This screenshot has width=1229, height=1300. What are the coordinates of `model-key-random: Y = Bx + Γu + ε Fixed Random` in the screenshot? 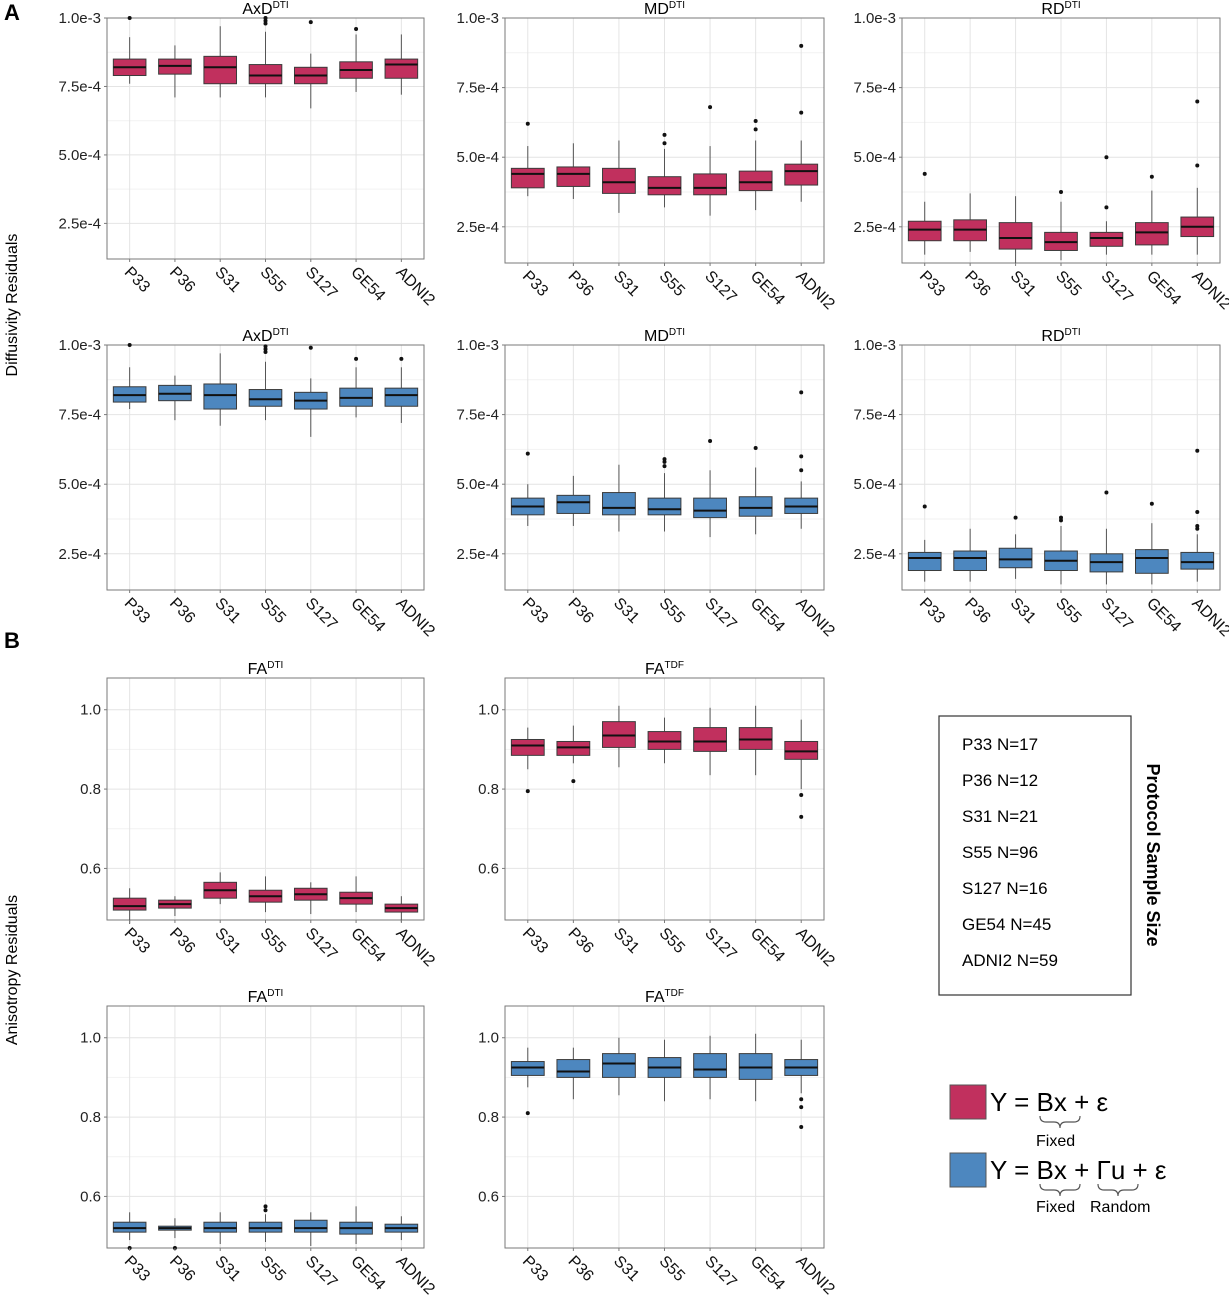 It's located at (1058, 1184).